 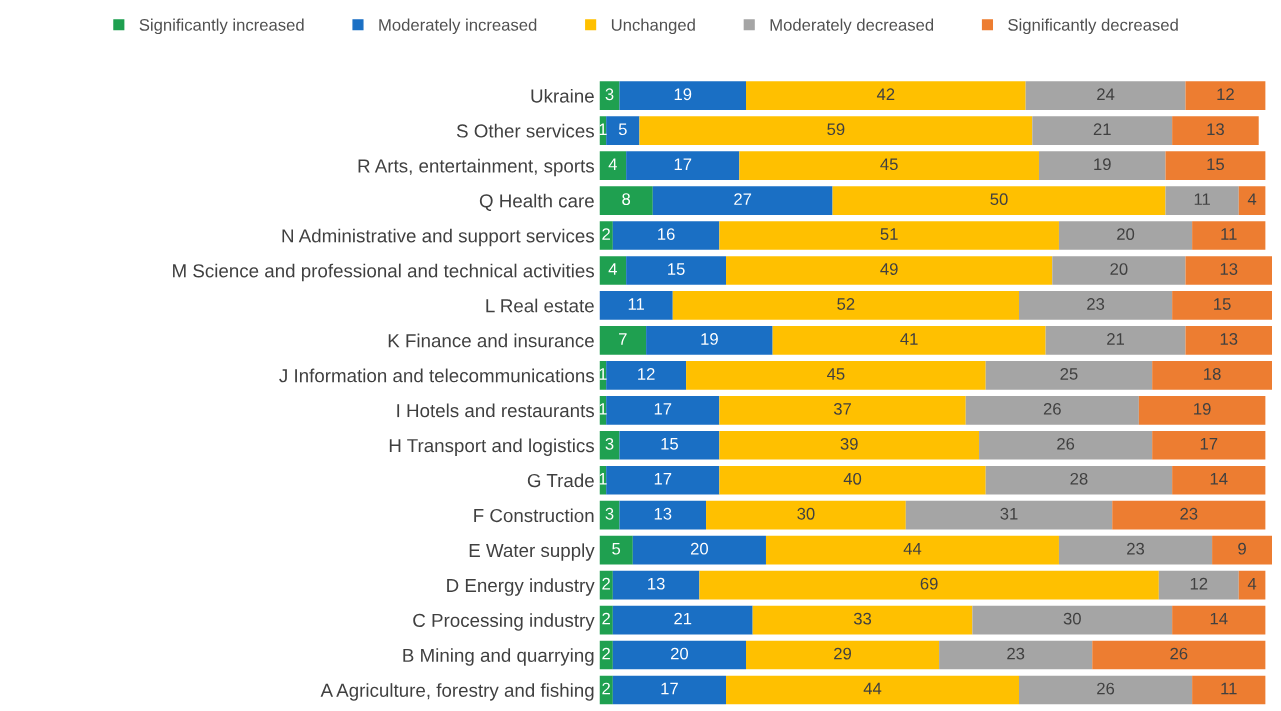 I want to click on data-label: 39, so click(x=849, y=443).